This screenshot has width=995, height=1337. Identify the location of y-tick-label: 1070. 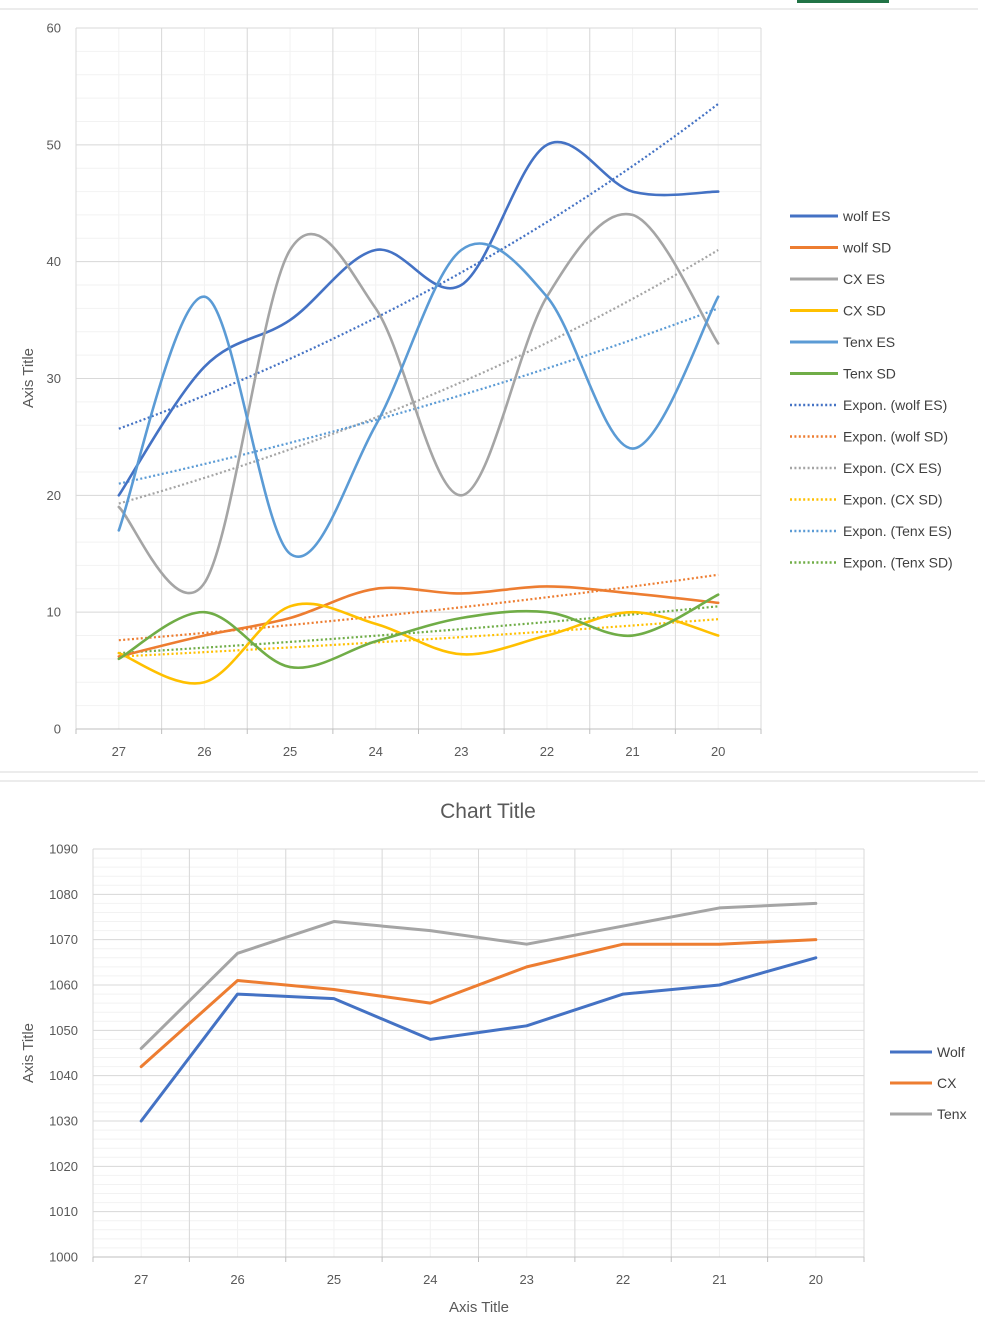
(63, 939).